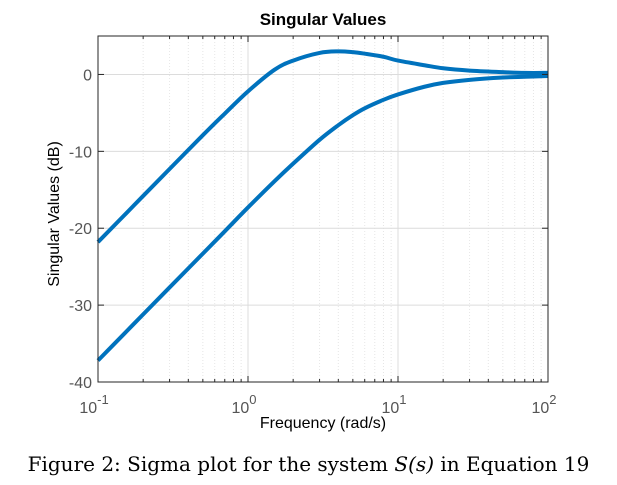 This screenshot has height=485, width=617. What do you see at coordinates (414, 464) in the screenshot?
I see `caption-math: S(s)` at bounding box center [414, 464].